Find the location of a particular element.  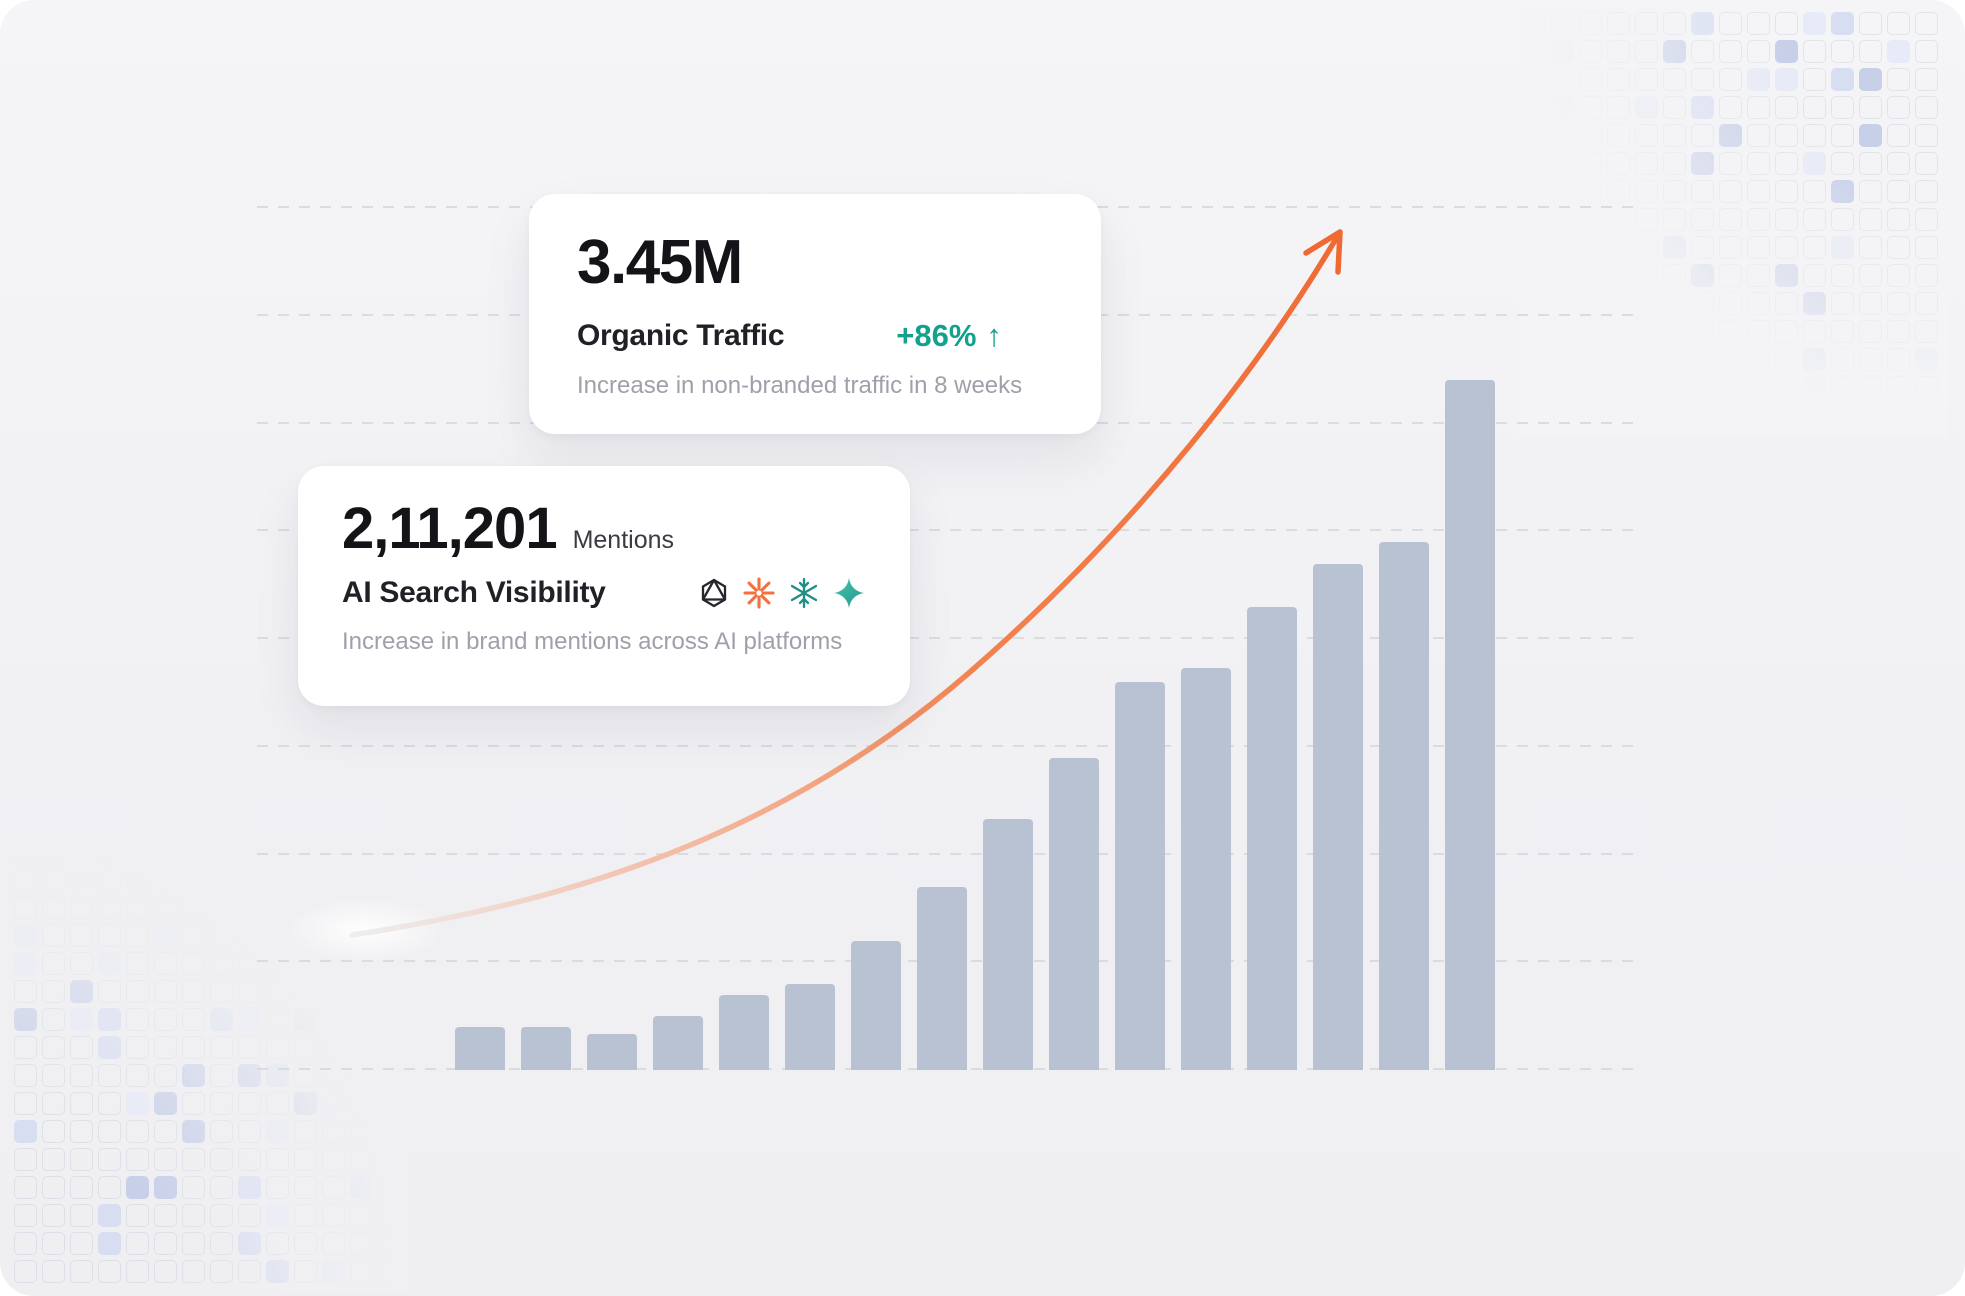

organic-traffic-label: Organic Traffic is located at coordinates (681, 335).